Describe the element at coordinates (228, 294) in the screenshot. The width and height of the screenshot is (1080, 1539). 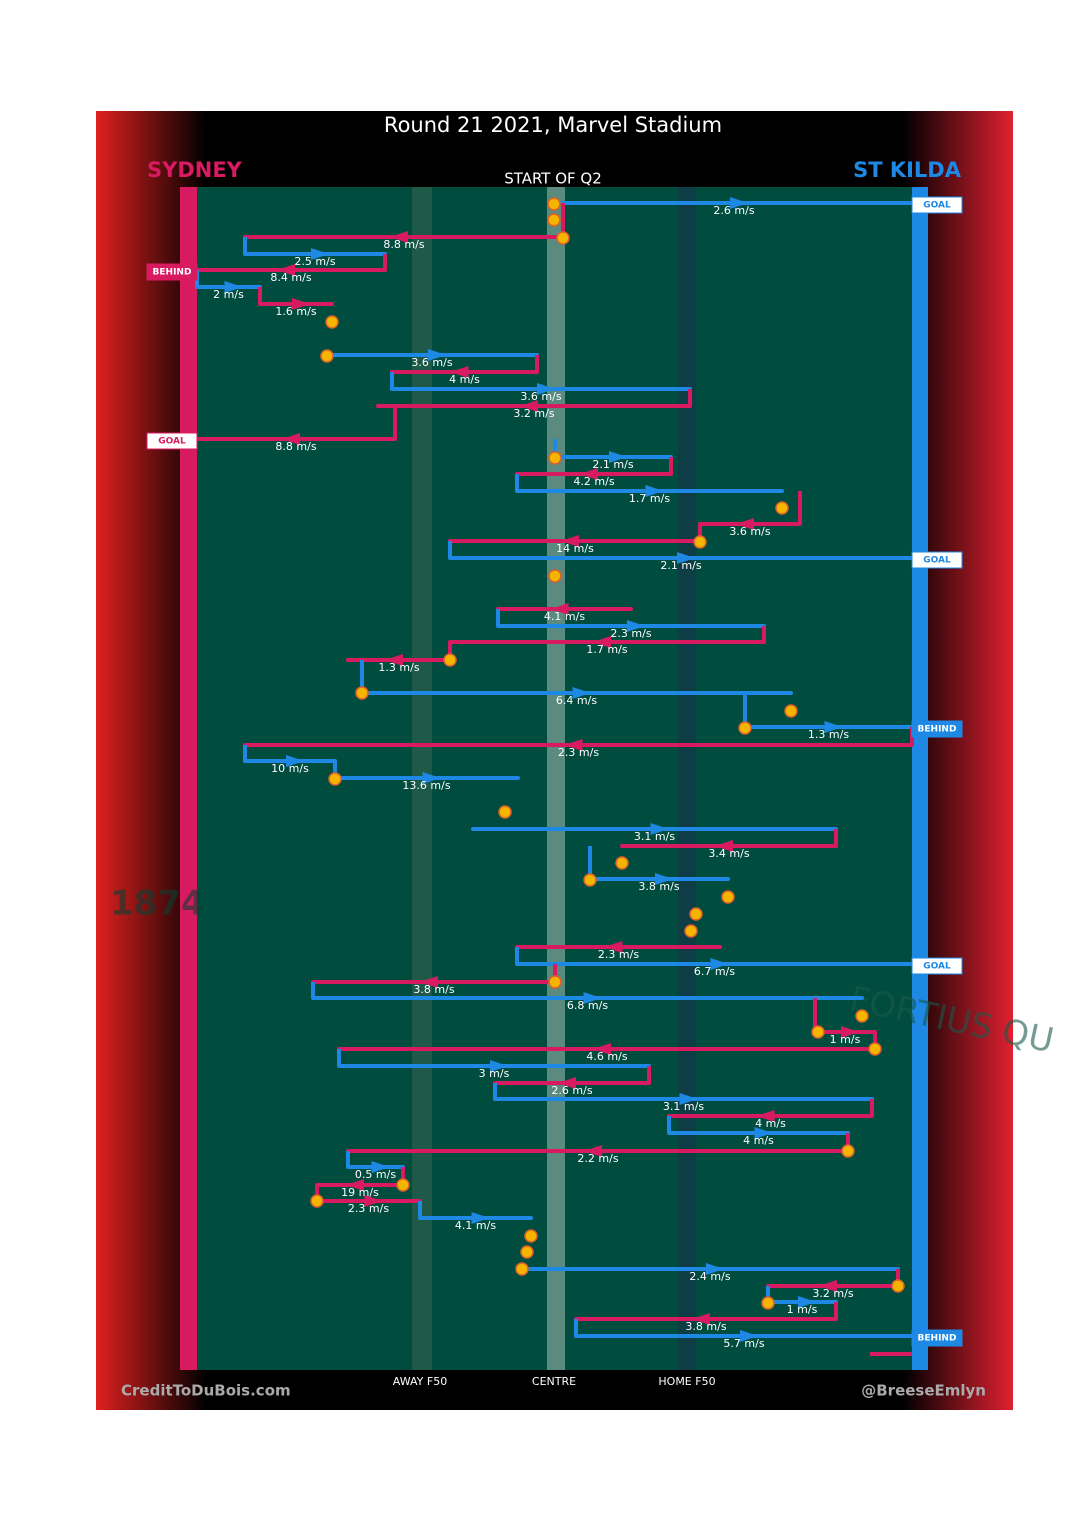
I see `speed-label: 2 m/s` at that location.